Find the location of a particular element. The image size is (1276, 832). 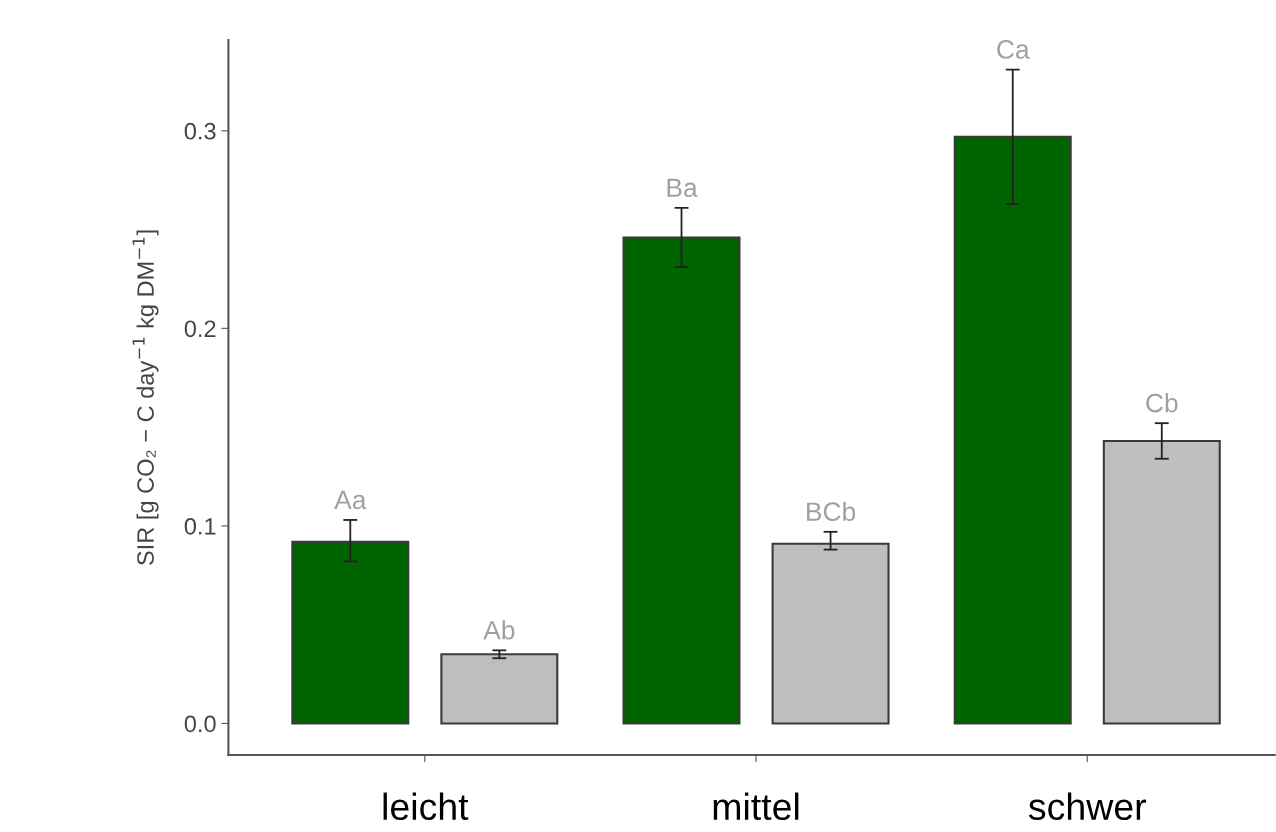

y-tick-label: 0.3 is located at coordinates (200, 131).